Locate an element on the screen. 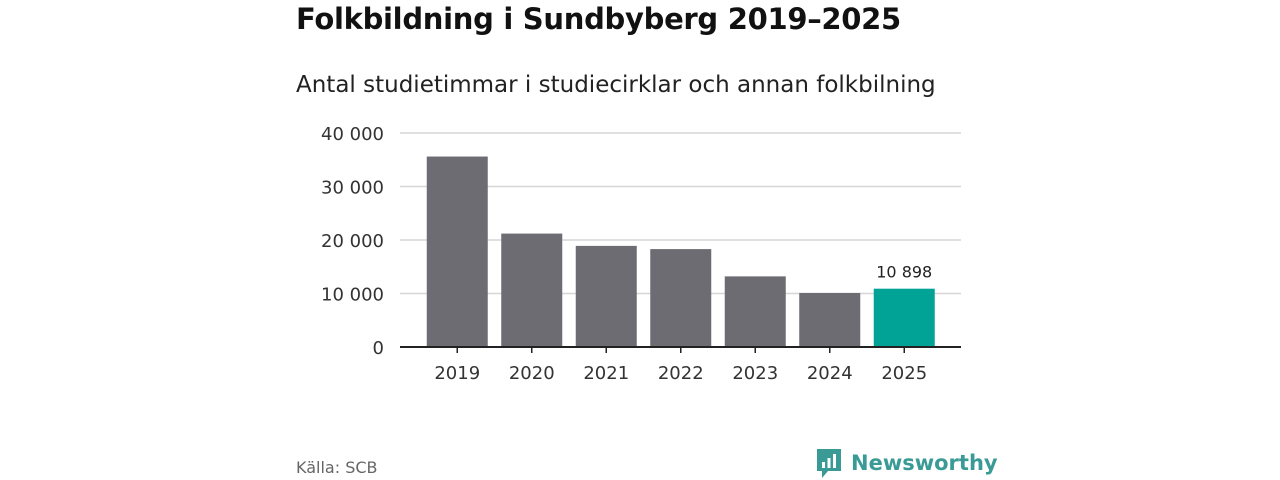  bar-2020 is located at coordinates (532, 290).